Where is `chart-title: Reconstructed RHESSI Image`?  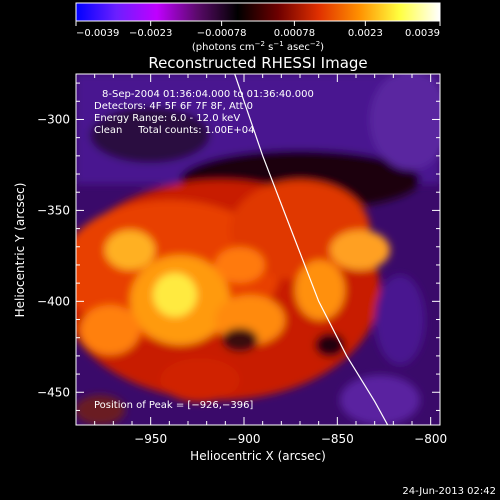 chart-title: Reconstructed RHESSI Image is located at coordinates (257, 63).